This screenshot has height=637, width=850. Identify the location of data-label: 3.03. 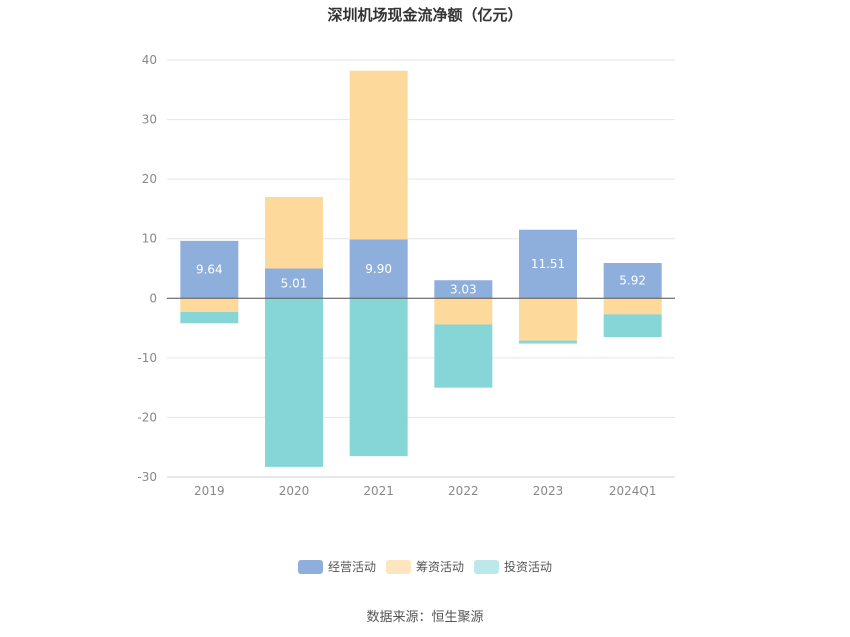
(463, 289).